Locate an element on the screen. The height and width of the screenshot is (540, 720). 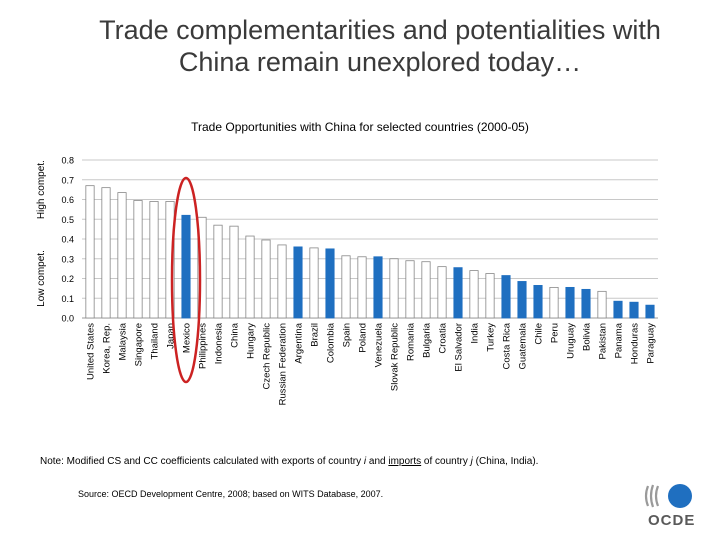
bar-mexico is located at coordinates (186, 266).